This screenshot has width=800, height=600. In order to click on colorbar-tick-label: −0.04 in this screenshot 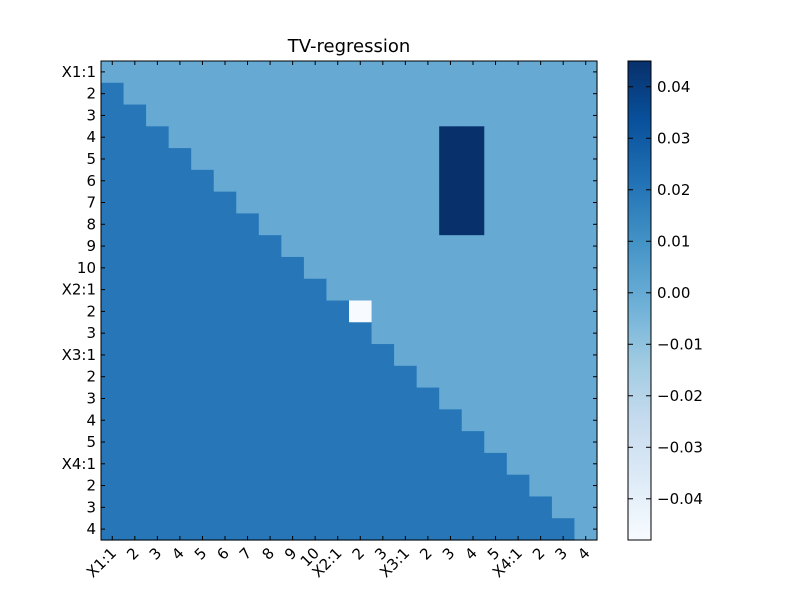, I will do `click(680, 499)`.